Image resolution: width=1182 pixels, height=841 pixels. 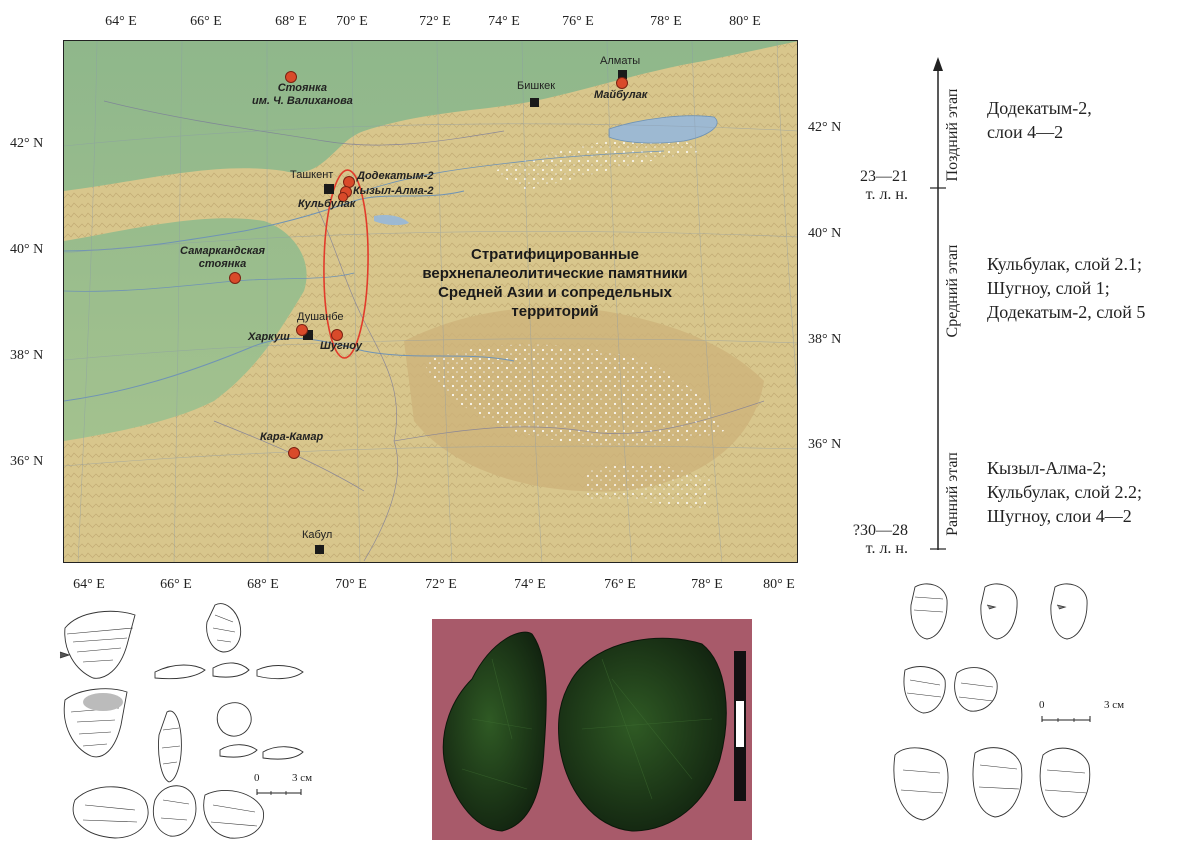 What do you see at coordinates (291, 21) in the screenshot?
I see `lon-tick-top: 68° E` at bounding box center [291, 21].